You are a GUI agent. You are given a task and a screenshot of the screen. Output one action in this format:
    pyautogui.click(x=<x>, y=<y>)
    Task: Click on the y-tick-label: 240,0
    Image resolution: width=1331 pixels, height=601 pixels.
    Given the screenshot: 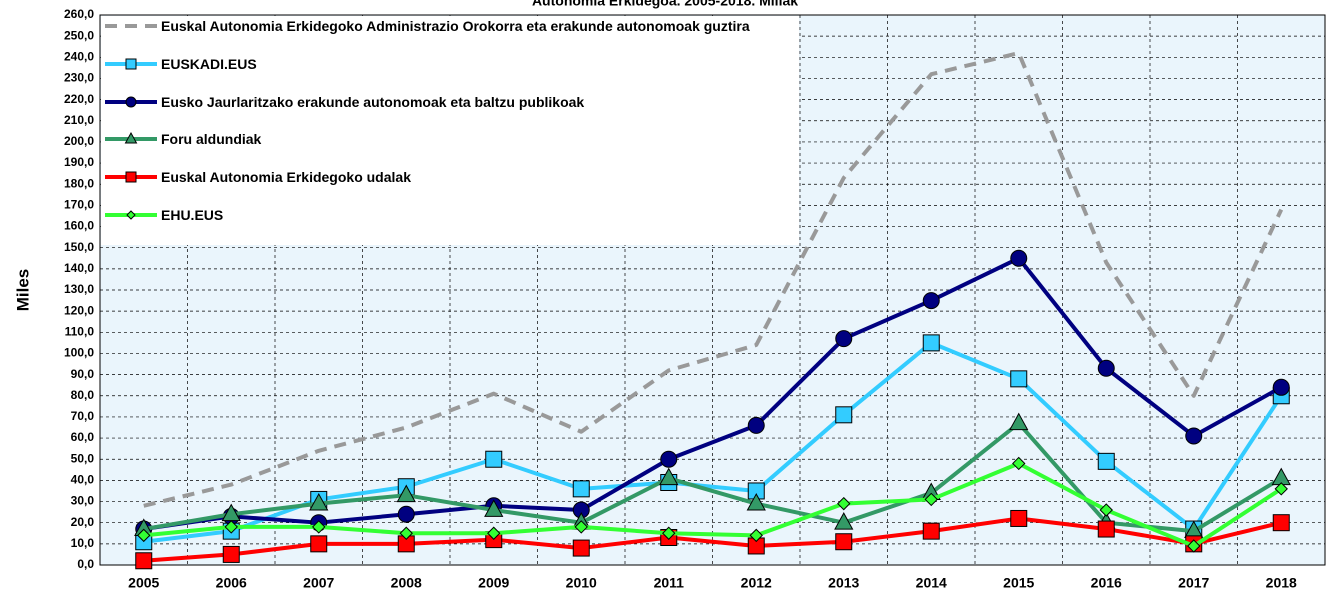 What is the action you would take?
    pyautogui.click(x=79, y=56)
    